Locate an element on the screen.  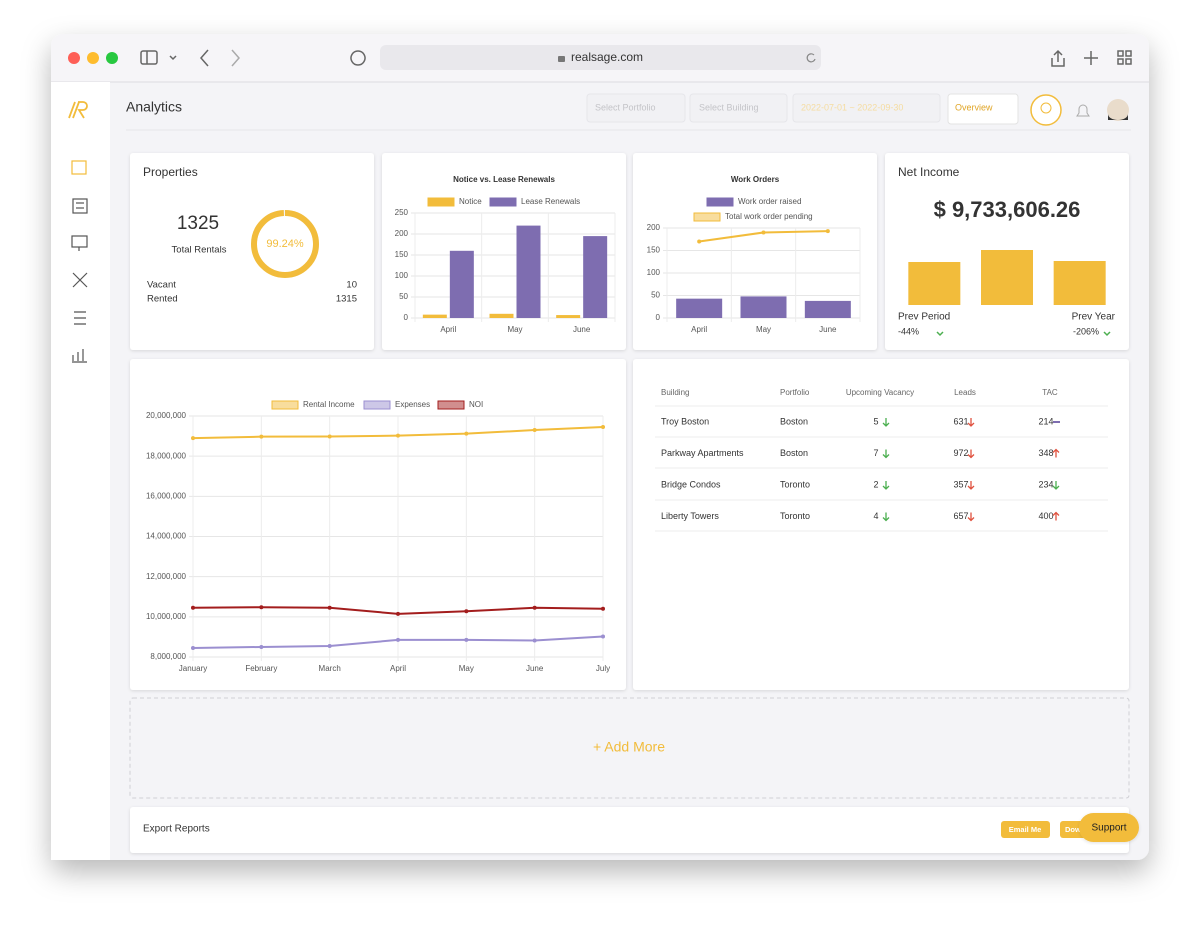
date-range-label: 2022-07-01 ~ 2022-09-30 is located at coordinates (852, 107).